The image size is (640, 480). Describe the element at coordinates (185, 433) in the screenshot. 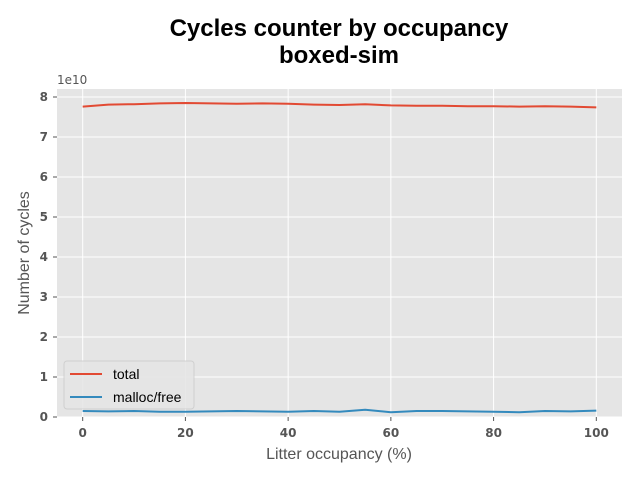

I see `x-tick-label: 20` at that location.